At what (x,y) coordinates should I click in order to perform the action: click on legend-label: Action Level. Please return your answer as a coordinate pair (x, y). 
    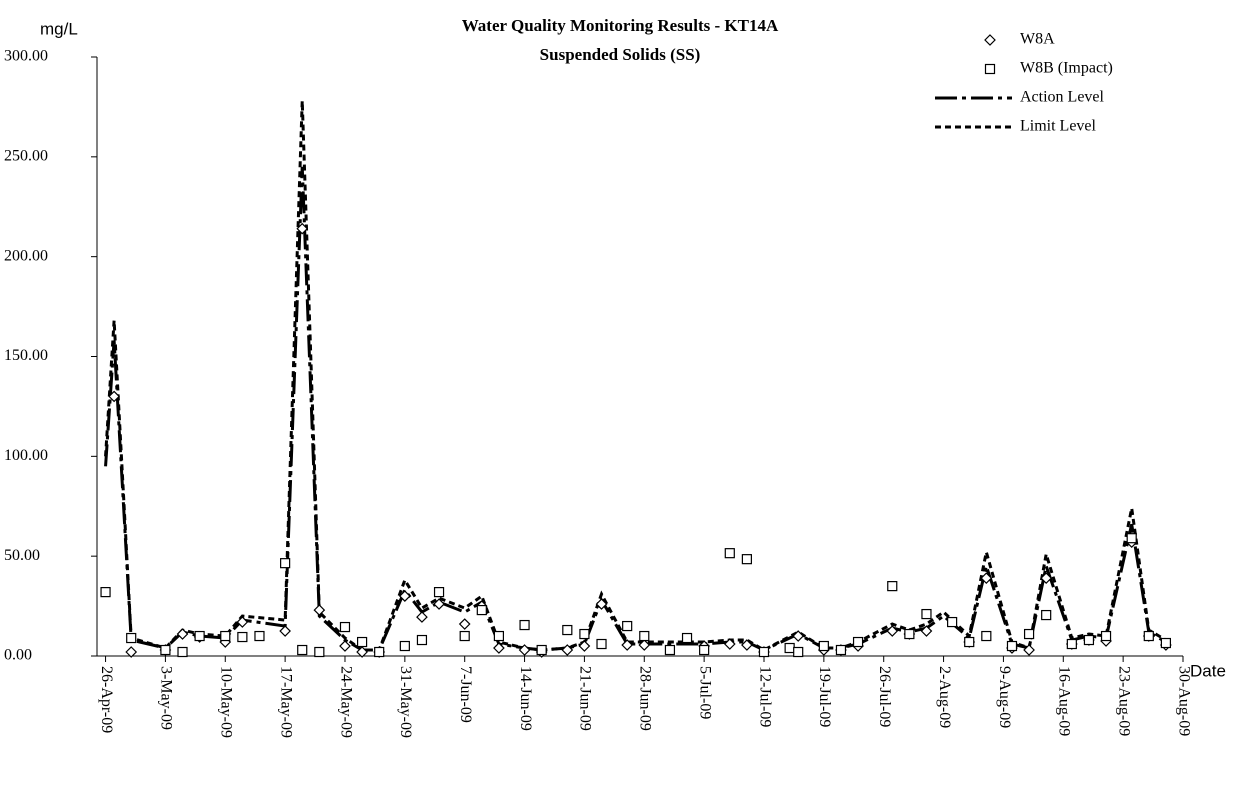
    Looking at the image, I should click on (1062, 97).